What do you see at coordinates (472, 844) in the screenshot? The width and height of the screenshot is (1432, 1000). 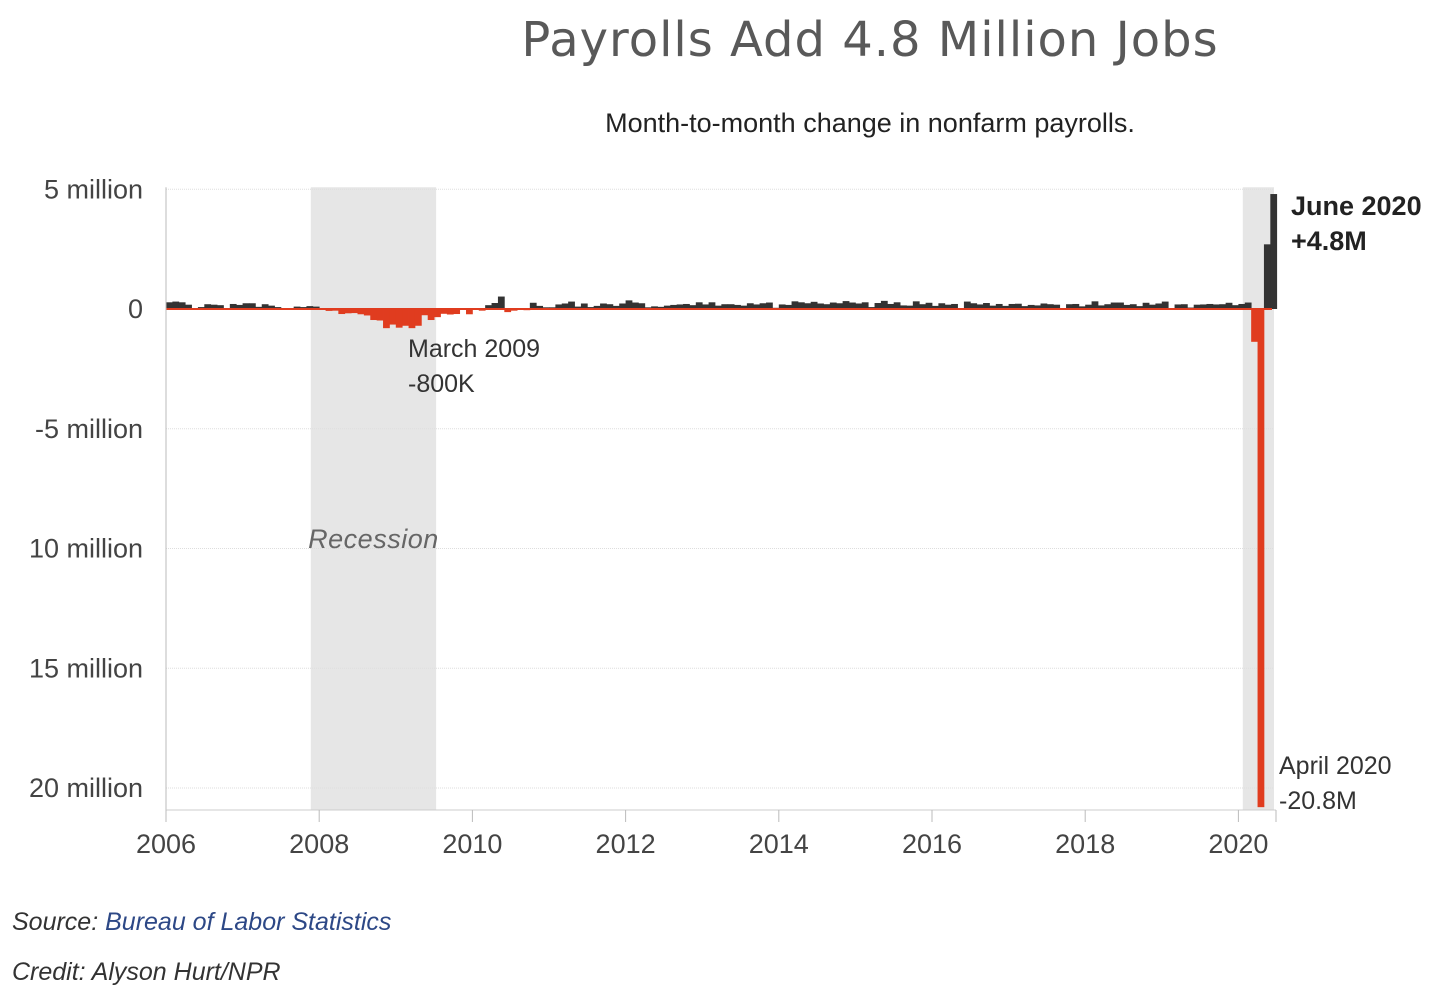 I see `x-tick-label: 2010` at bounding box center [472, 844].